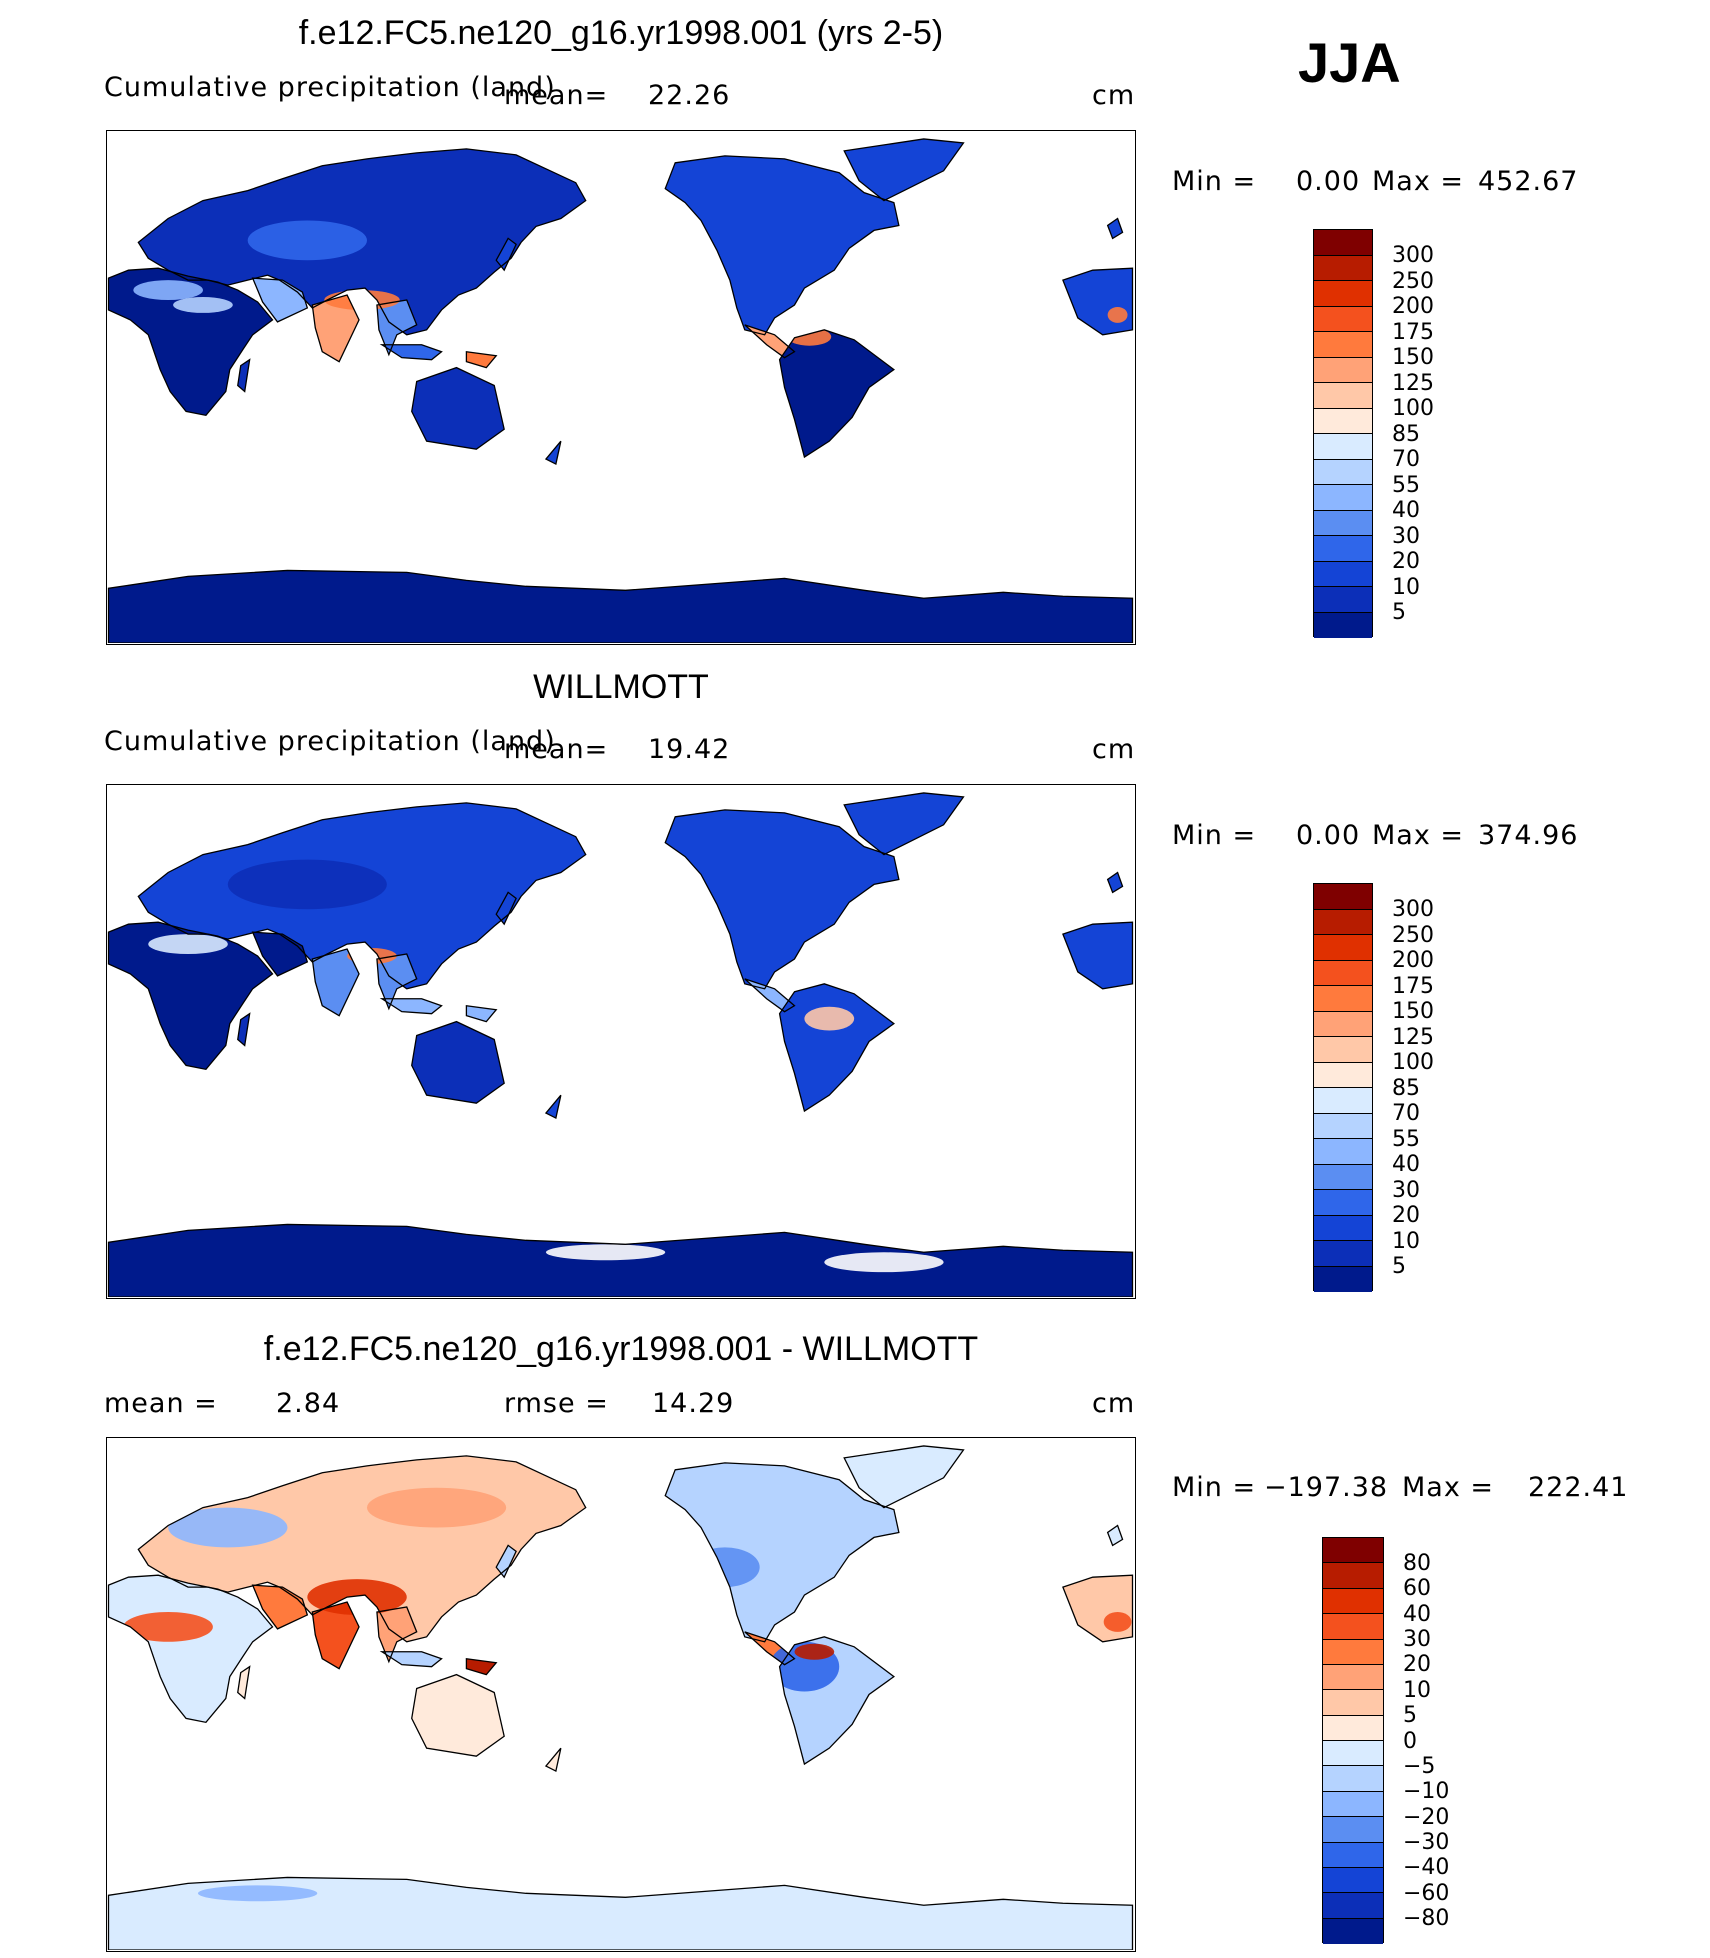 This screenshot has height=1958, width=1710. Describe the element at coordinates (330, 87) in the screenshot. I see `panel-1-subtitle: Cumulative precipitation (land)` at that location.